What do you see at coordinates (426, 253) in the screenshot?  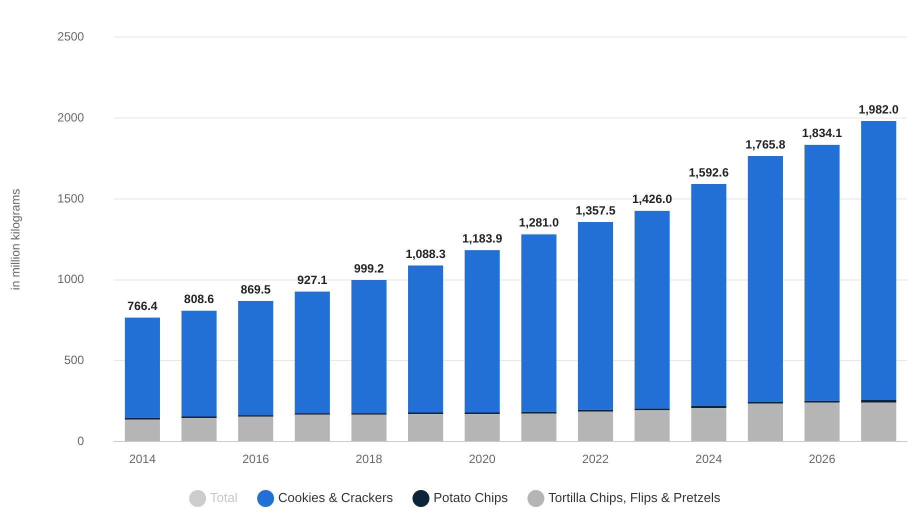 I see `total-label: 1,088.3` at bounding box center [426, 253].